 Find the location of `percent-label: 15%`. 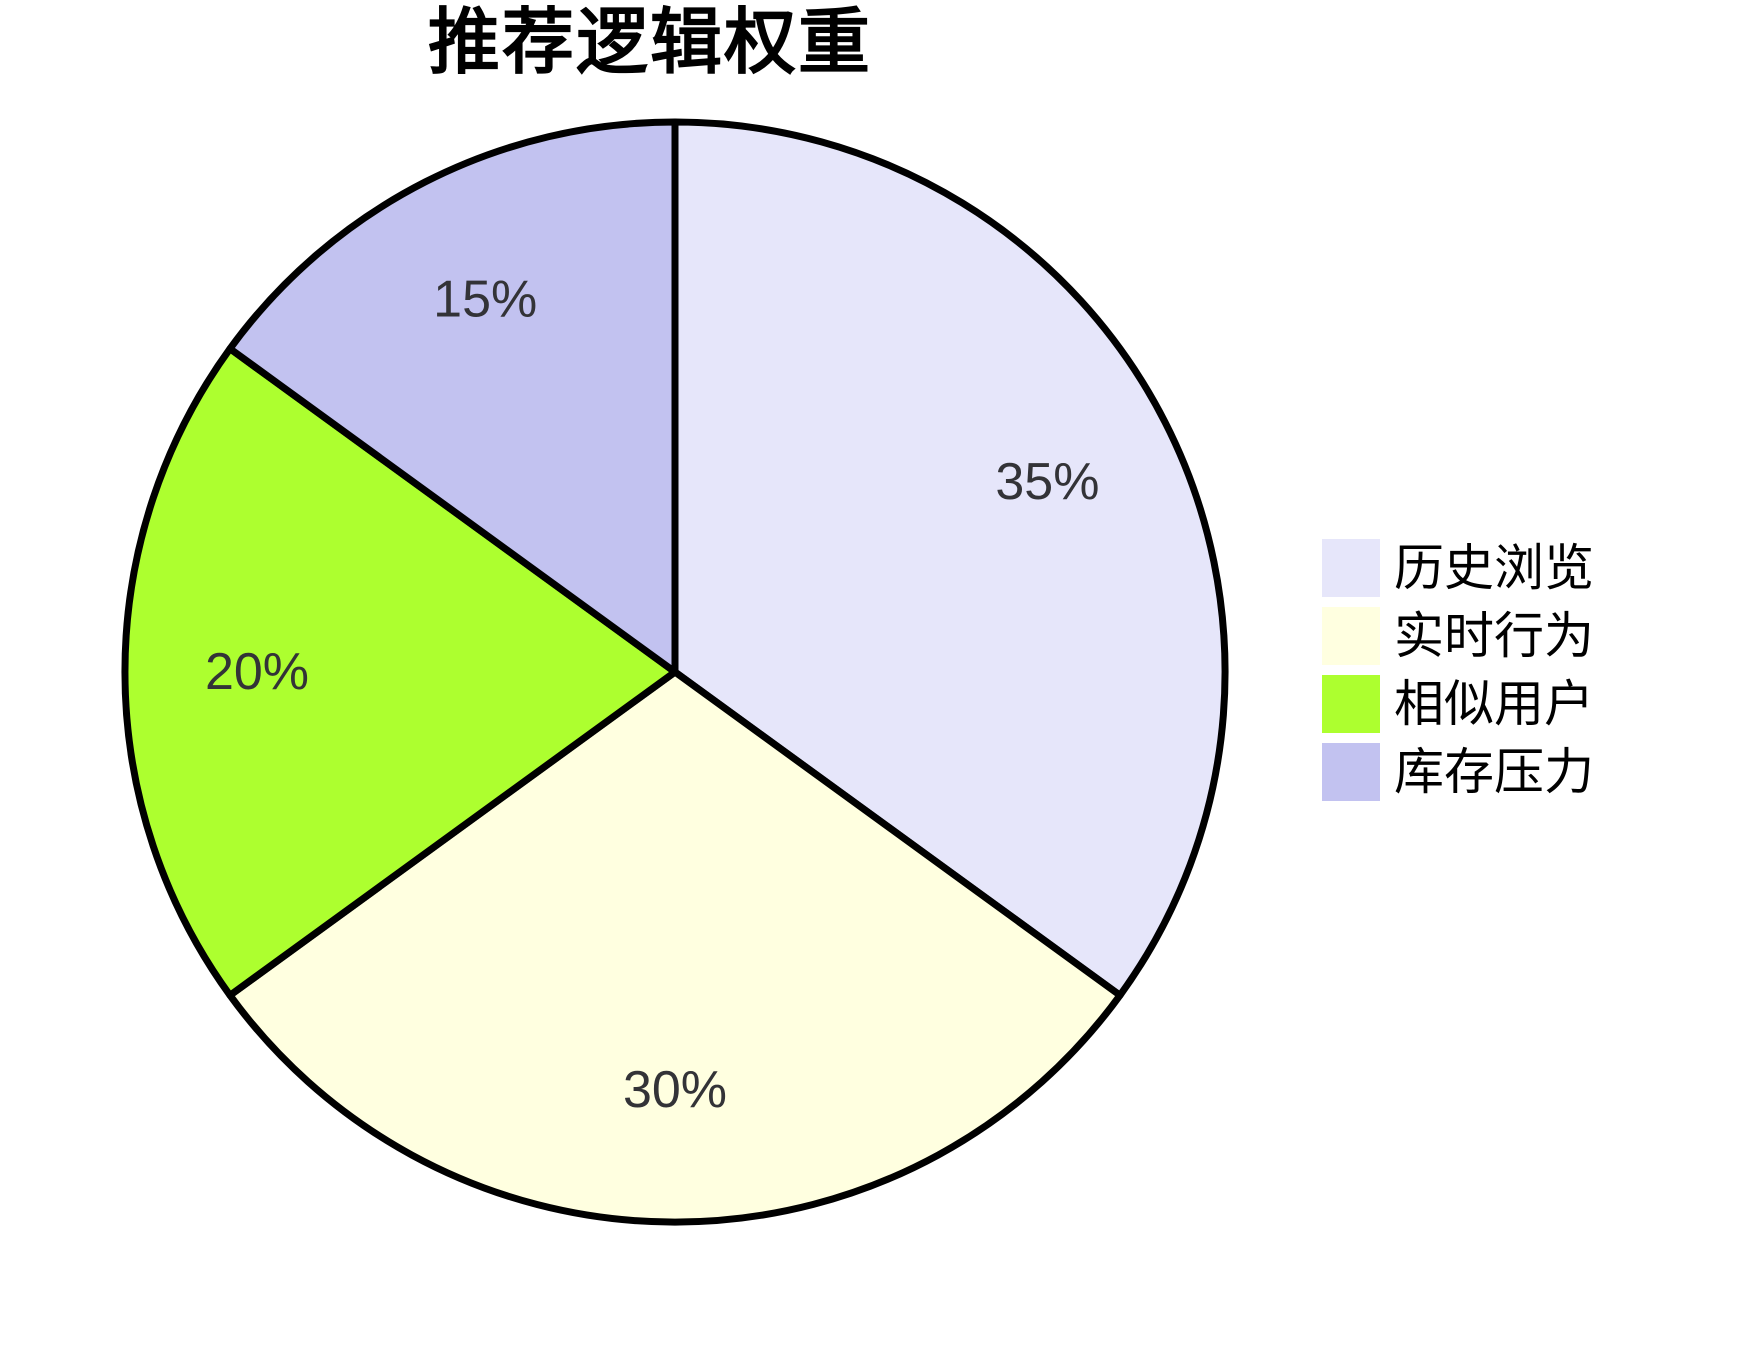

percent-label: 15% is located at coordinates (485, 300).